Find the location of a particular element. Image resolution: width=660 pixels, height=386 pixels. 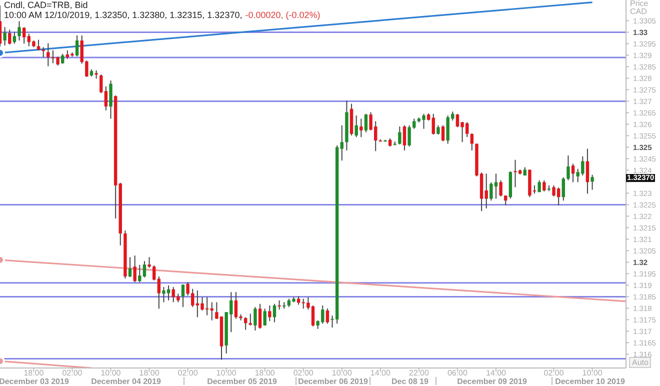

text: December 10 2019 is located at coordinates (590, 381).